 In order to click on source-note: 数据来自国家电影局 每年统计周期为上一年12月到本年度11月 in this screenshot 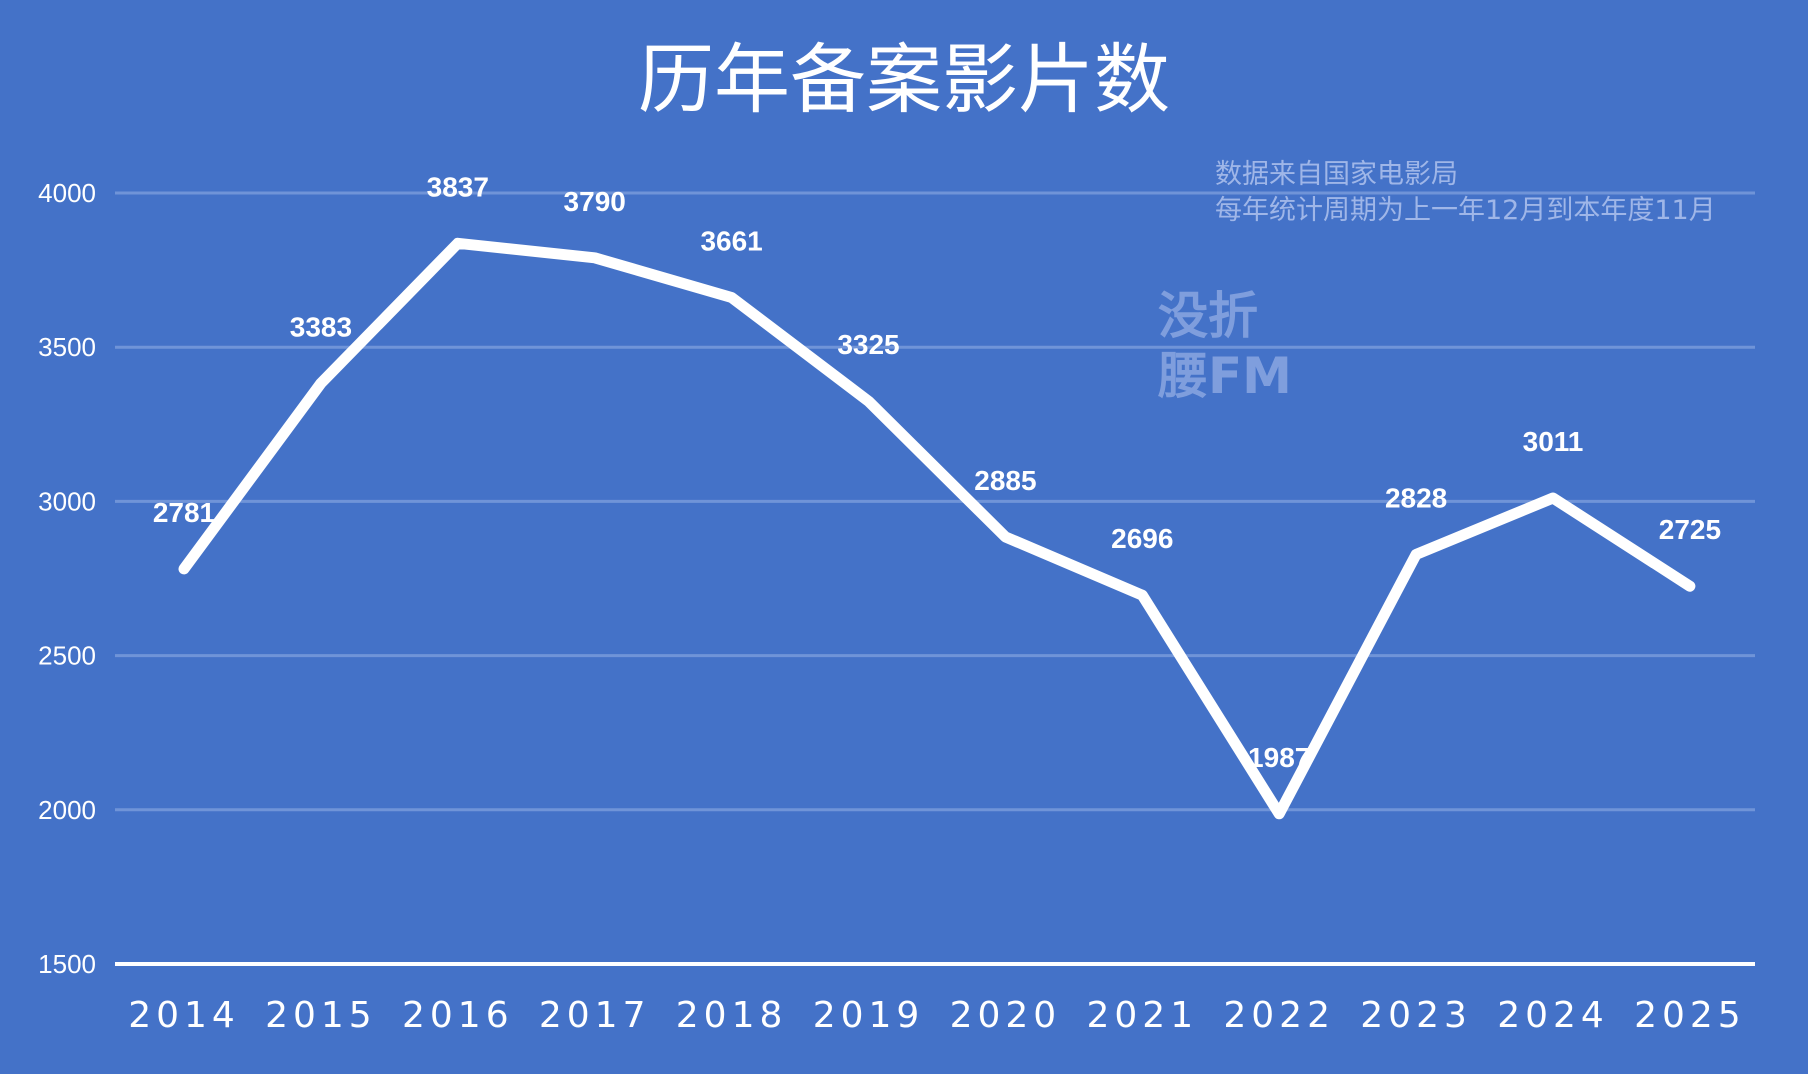, I will do `click(1465, 192)`.